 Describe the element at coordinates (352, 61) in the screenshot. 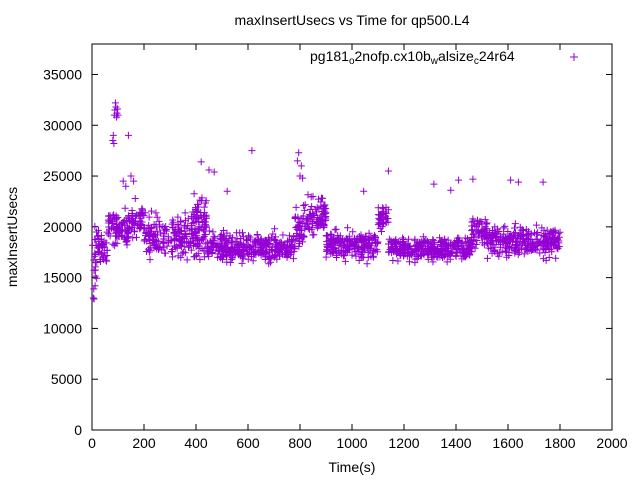

I see `legend-label-subscript: o` at that location.